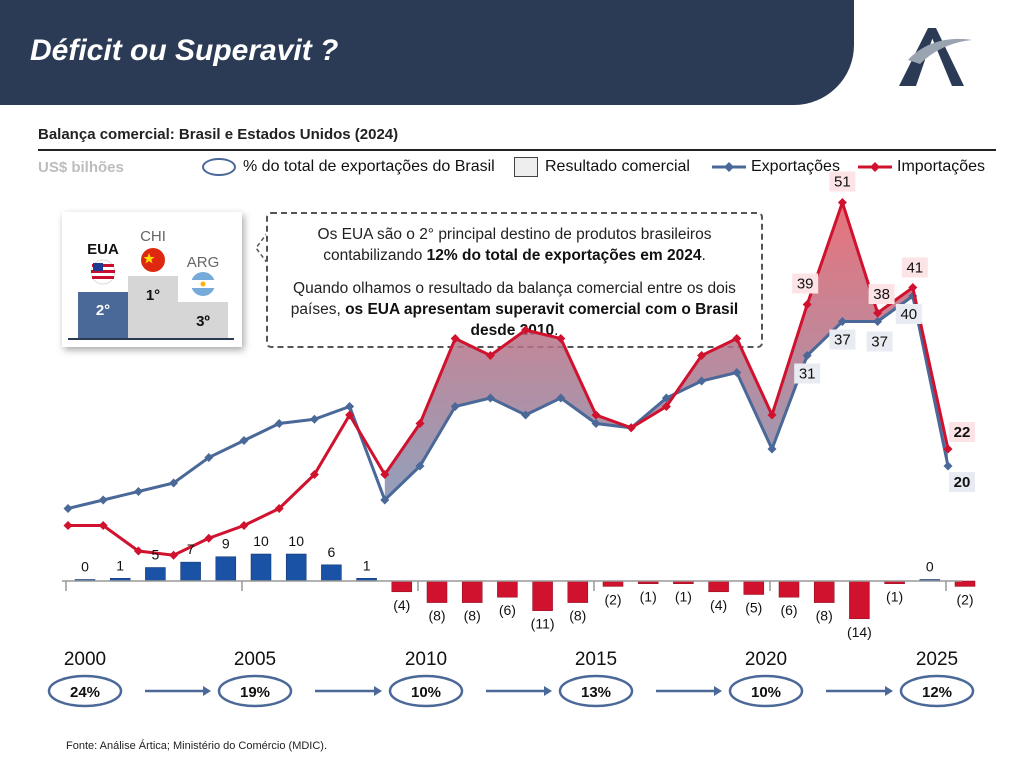  What do you see at coordinates (776, 167) in the screenshot?
I see `legend-exports: Exportações` at bounding box center [776, 167].